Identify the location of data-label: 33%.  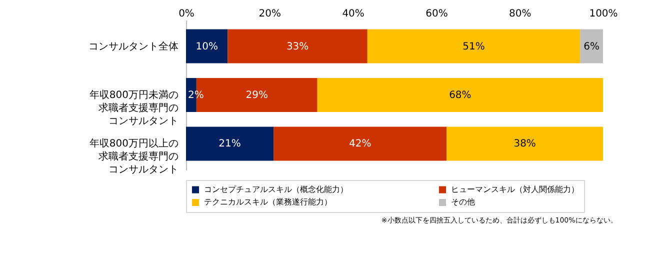
(297, 46).